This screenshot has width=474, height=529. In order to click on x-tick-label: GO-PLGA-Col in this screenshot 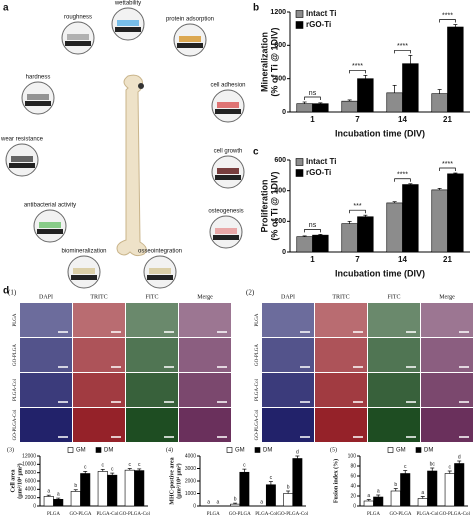, I will do `click(292, 514)`.